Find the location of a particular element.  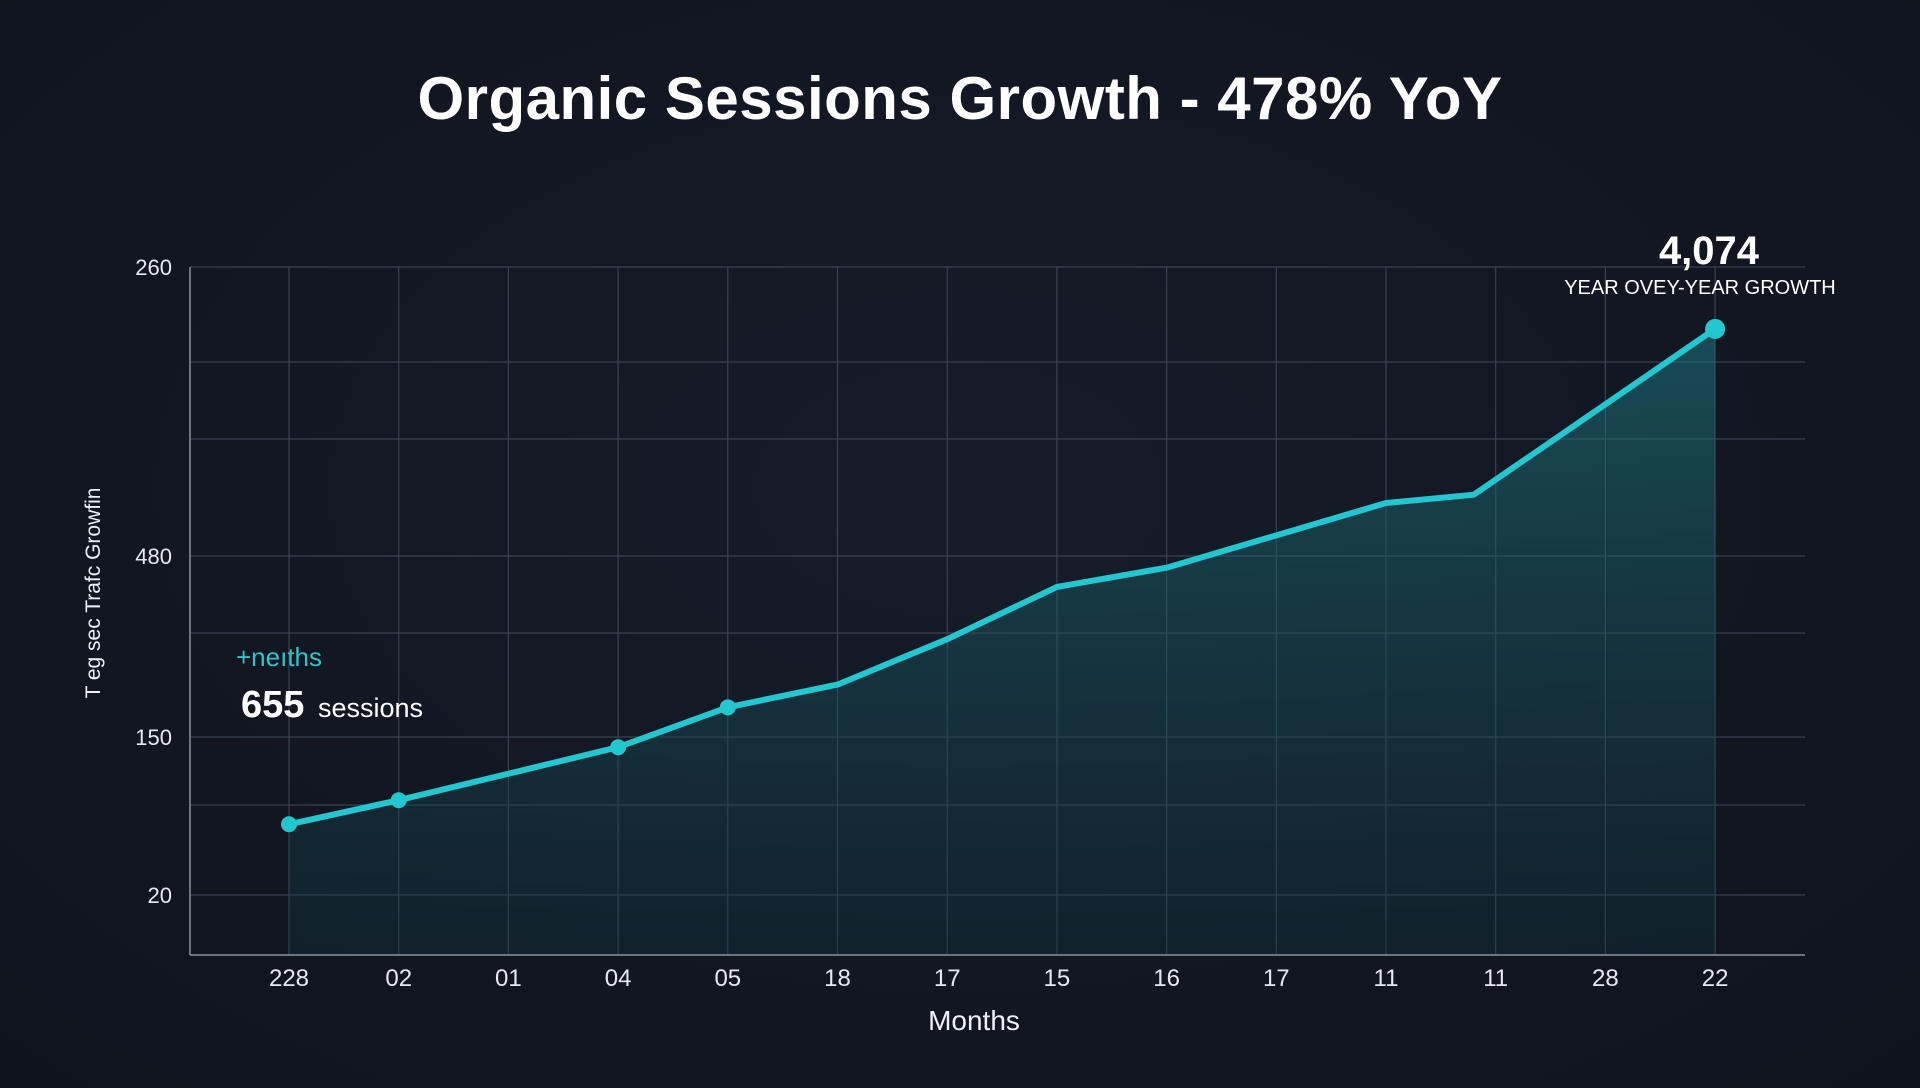

x-axis-title: Months is located at coordinates (974, 1020).